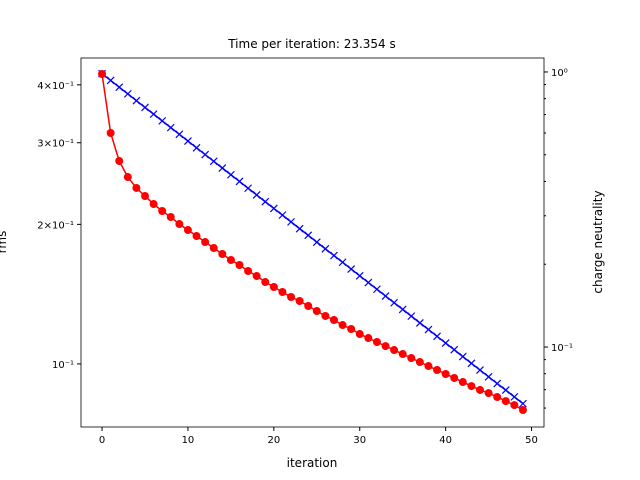  I want to click on y2-axis-label: charge neutrality, so click(598, 241).